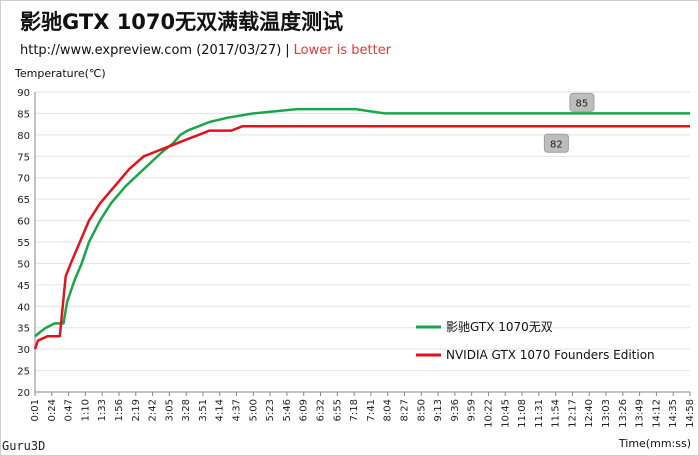 The width and height of the screenshot is (699, 456). What do you see at coordinates (654, 443) in the screenshot?
I see `x-axis-label: Time(mm:ss)` at bounding box center [654, 443].